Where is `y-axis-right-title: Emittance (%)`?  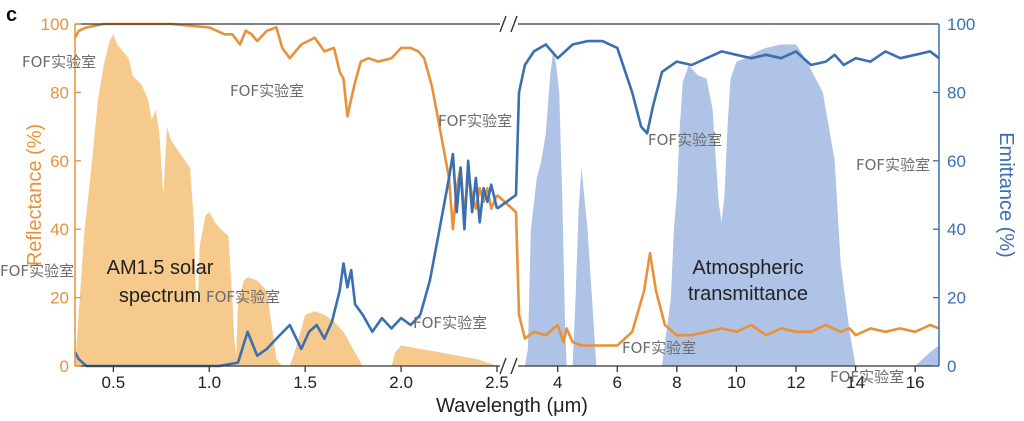
y-axis-right-title: Emittance (%) is located at coordinates (1006, 195).